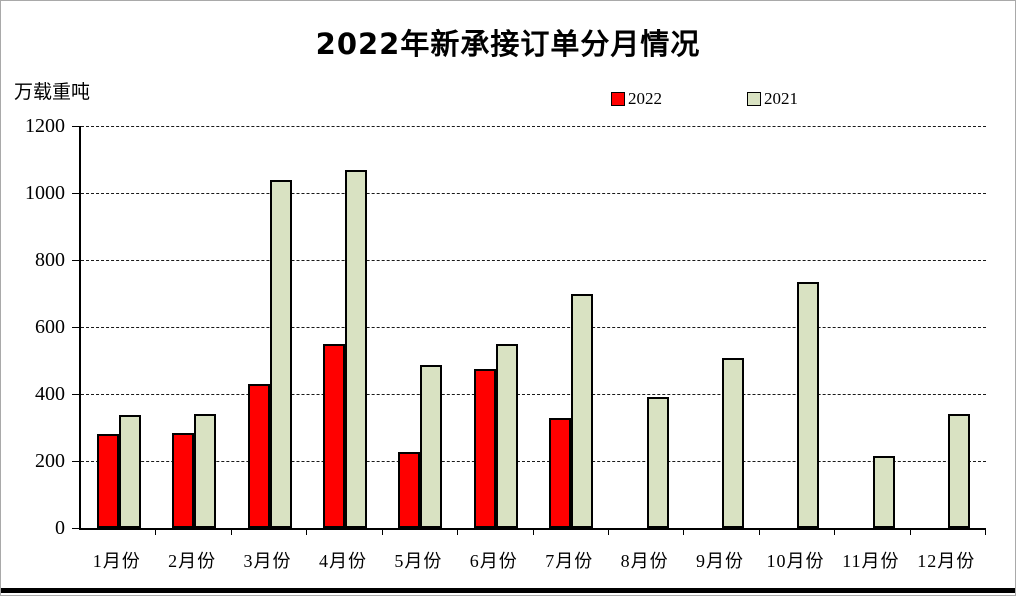 This screenshot has width=1016, height=596. What do you see at coordinates (582, 411) in the screenshot?
I see `bar-2021-7月份` at bounding box center [582, 411].